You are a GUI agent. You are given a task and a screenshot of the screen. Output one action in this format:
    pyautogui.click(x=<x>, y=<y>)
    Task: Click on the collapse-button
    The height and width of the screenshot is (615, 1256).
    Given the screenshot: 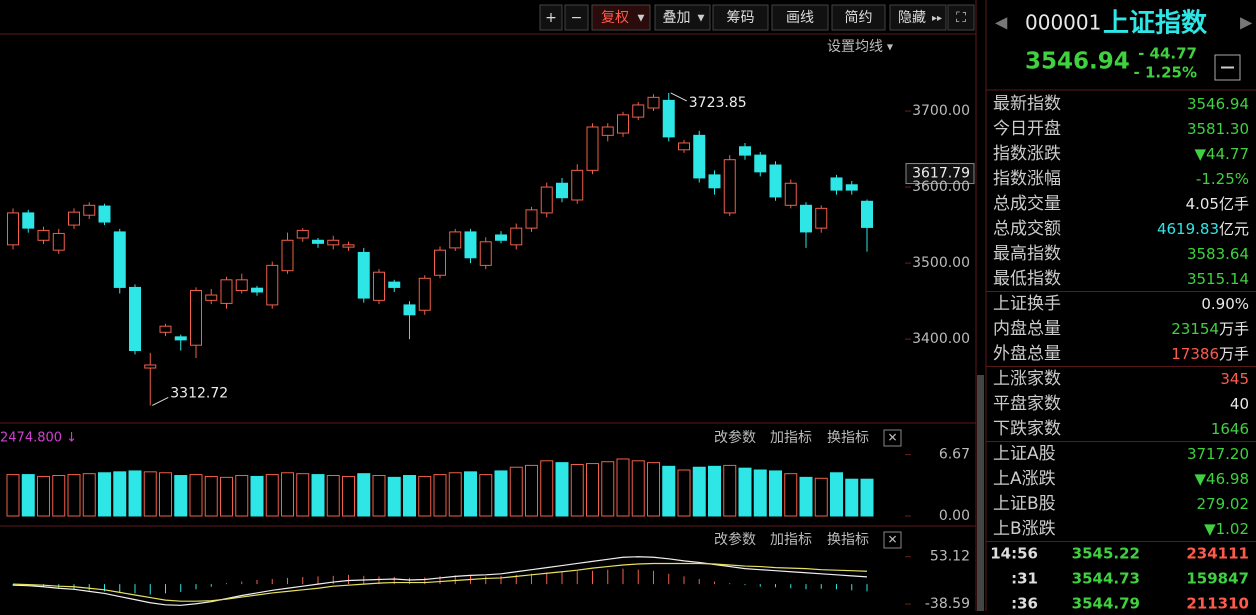 What is the action you would take?
    pyautogui.click(x=1227, y=67)
    